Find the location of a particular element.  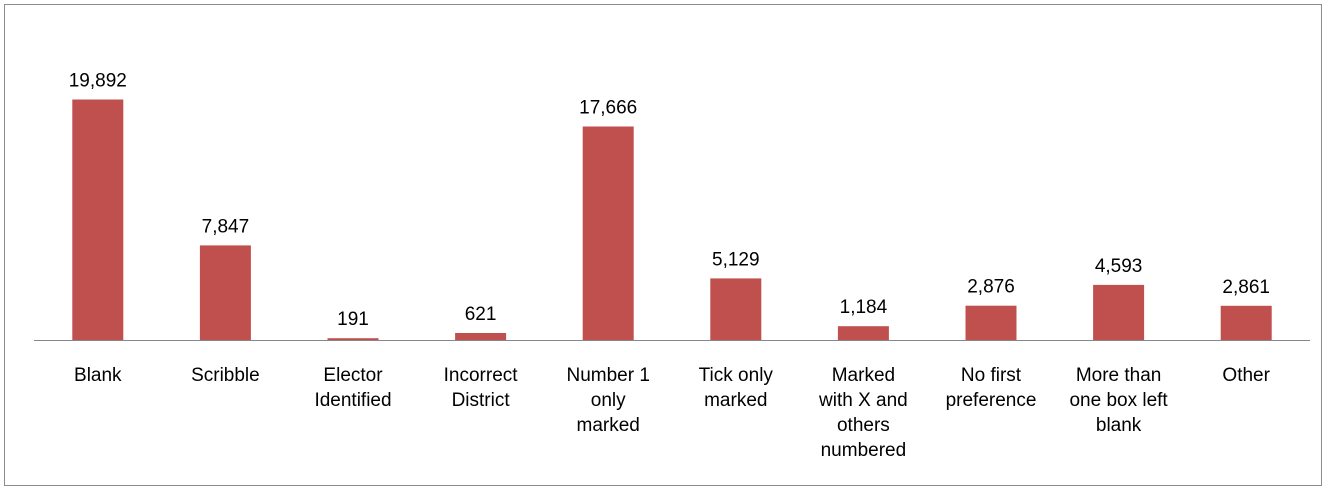

category-label-line: Elector is located at coordinates (353, 375).